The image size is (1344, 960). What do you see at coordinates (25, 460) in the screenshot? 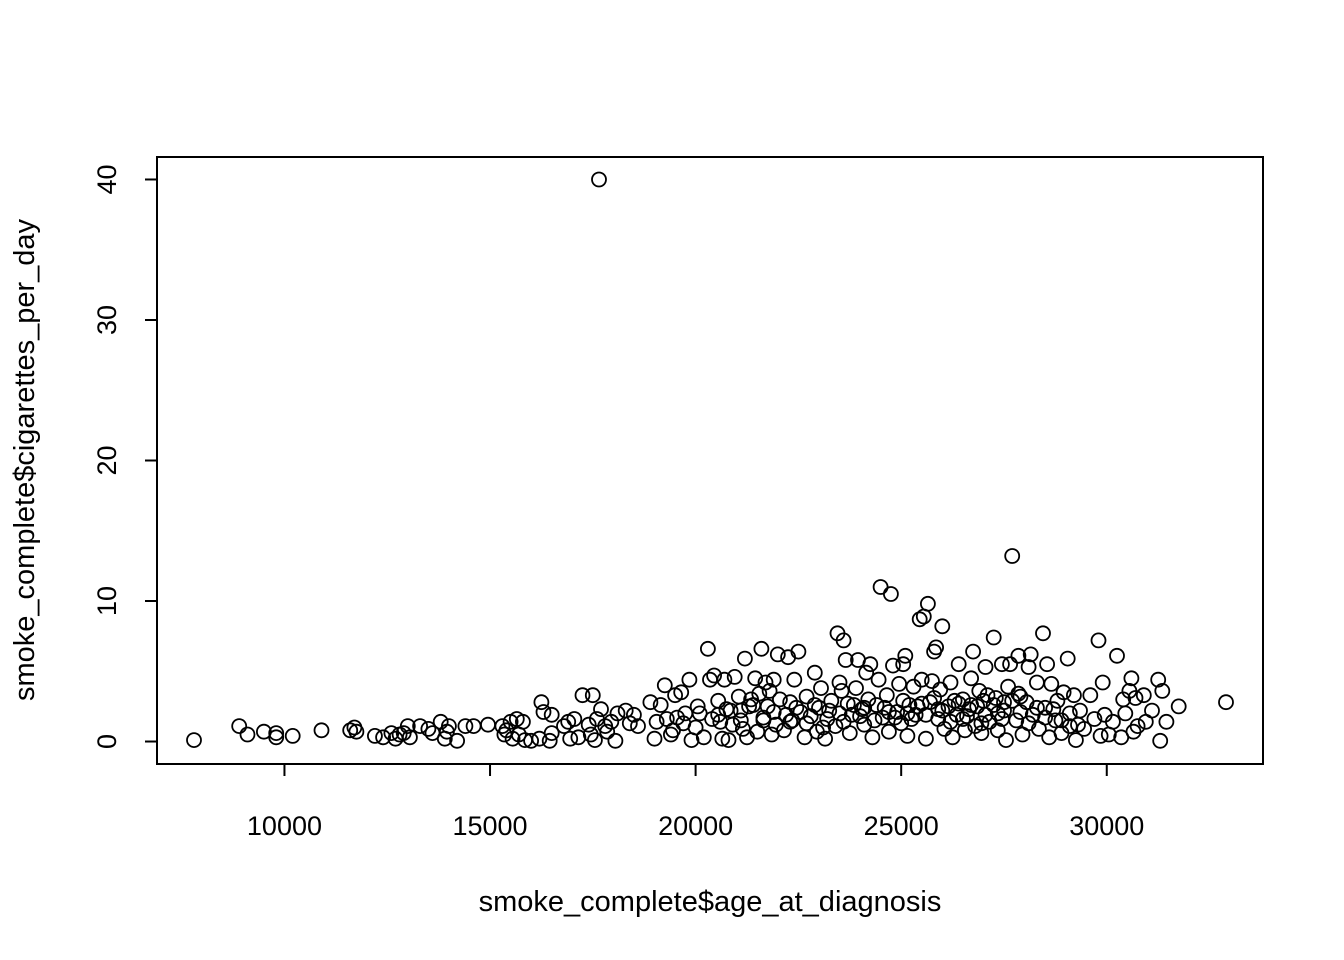
I see `y-axis-label: smoke_complete$cigarettes_per_day` at bounding box center [25, 460].